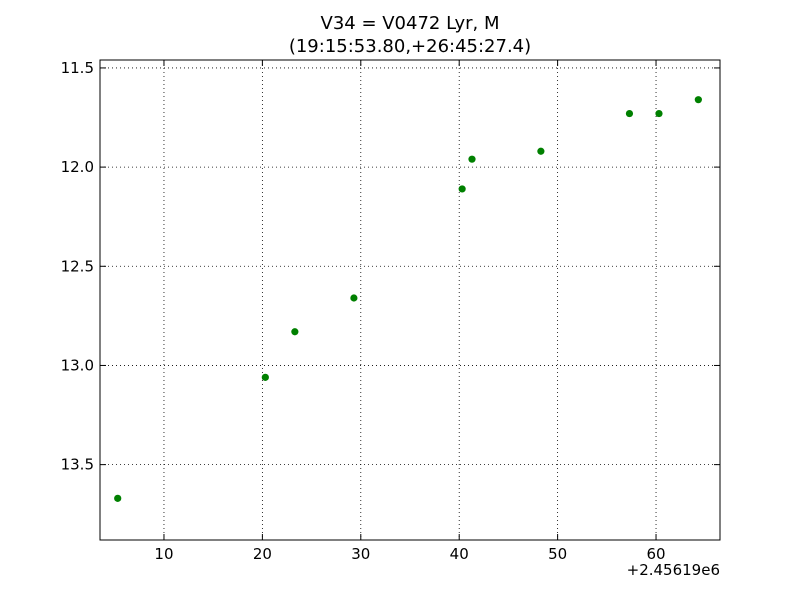 This screenshot has height=600, width=800. What do you see at coordinates (360, 554) in the screenshot?
I see `x-tick-label: 30` at bounding box center [360, 554].